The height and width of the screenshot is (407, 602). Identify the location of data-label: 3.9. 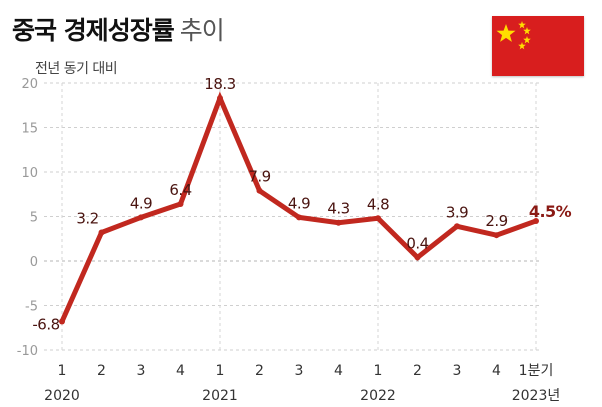
(457, 212).